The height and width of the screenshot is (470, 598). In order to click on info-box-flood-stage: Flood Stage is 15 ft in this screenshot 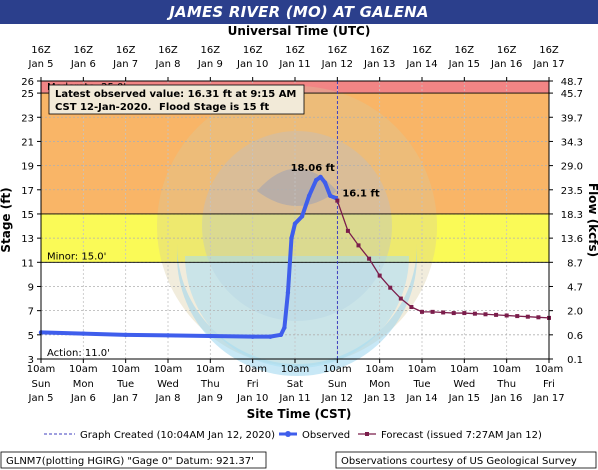, I will do `click(214, 107)`.